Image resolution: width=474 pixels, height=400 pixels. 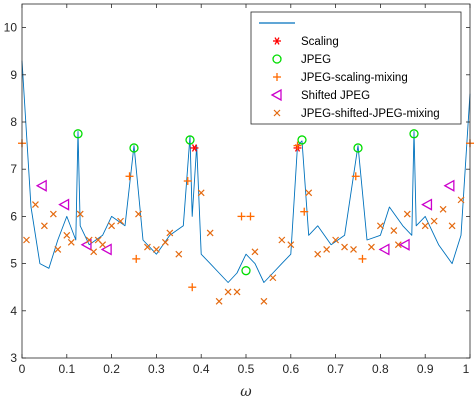 I want to click on legend-entry: JPEG, so click(x=301, y=60).